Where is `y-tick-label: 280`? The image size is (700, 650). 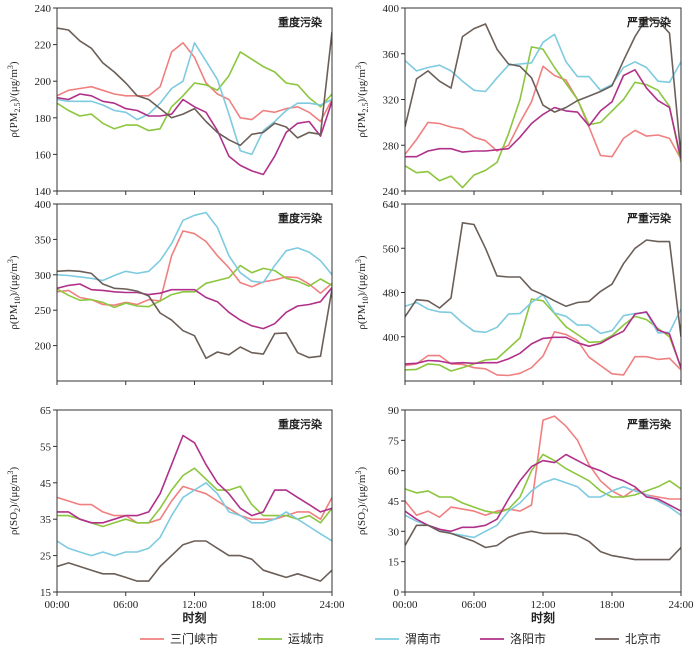 y-tick-label: 280 is located at coordinates (391, 146).